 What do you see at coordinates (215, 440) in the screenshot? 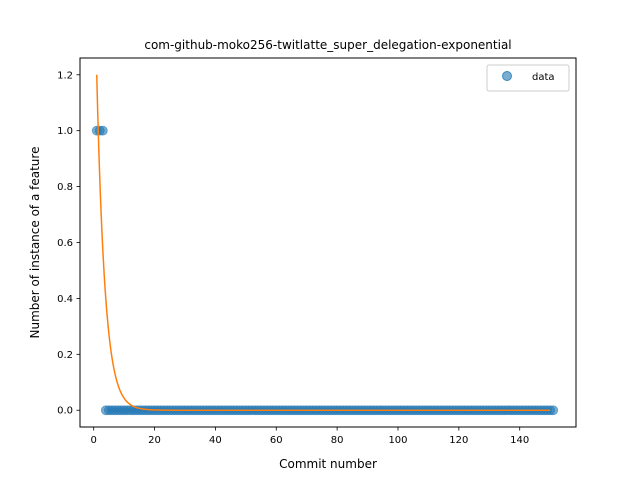
I see `x-tick-label: 40` at bounding box center [215, 440].